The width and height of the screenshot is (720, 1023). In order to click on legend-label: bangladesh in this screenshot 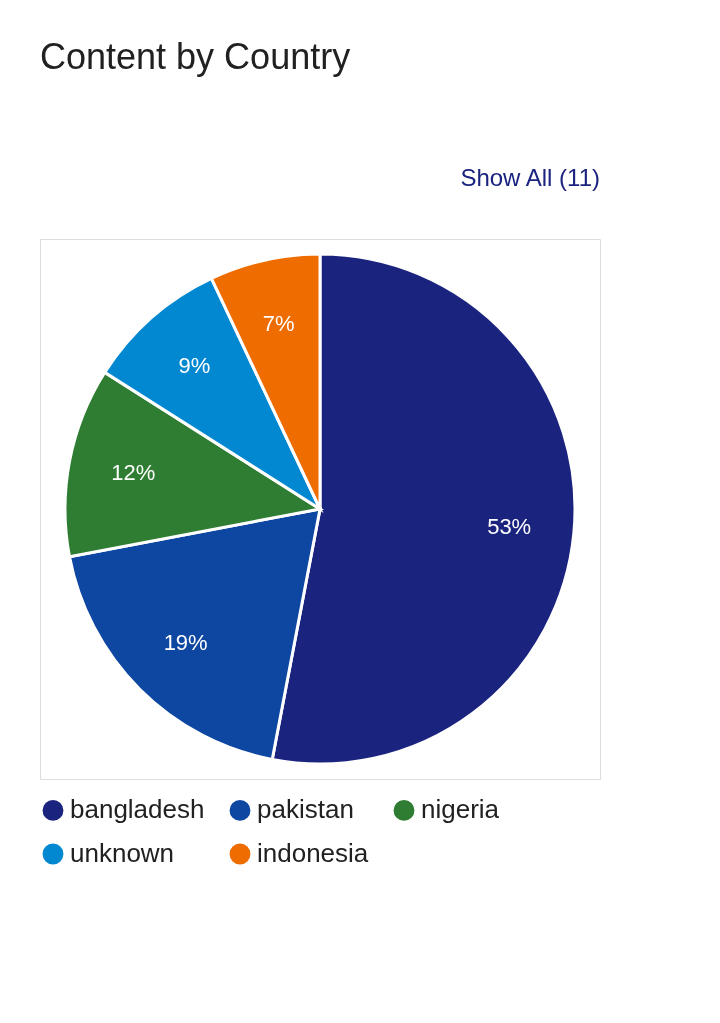, I will do `click(137, 809)`.